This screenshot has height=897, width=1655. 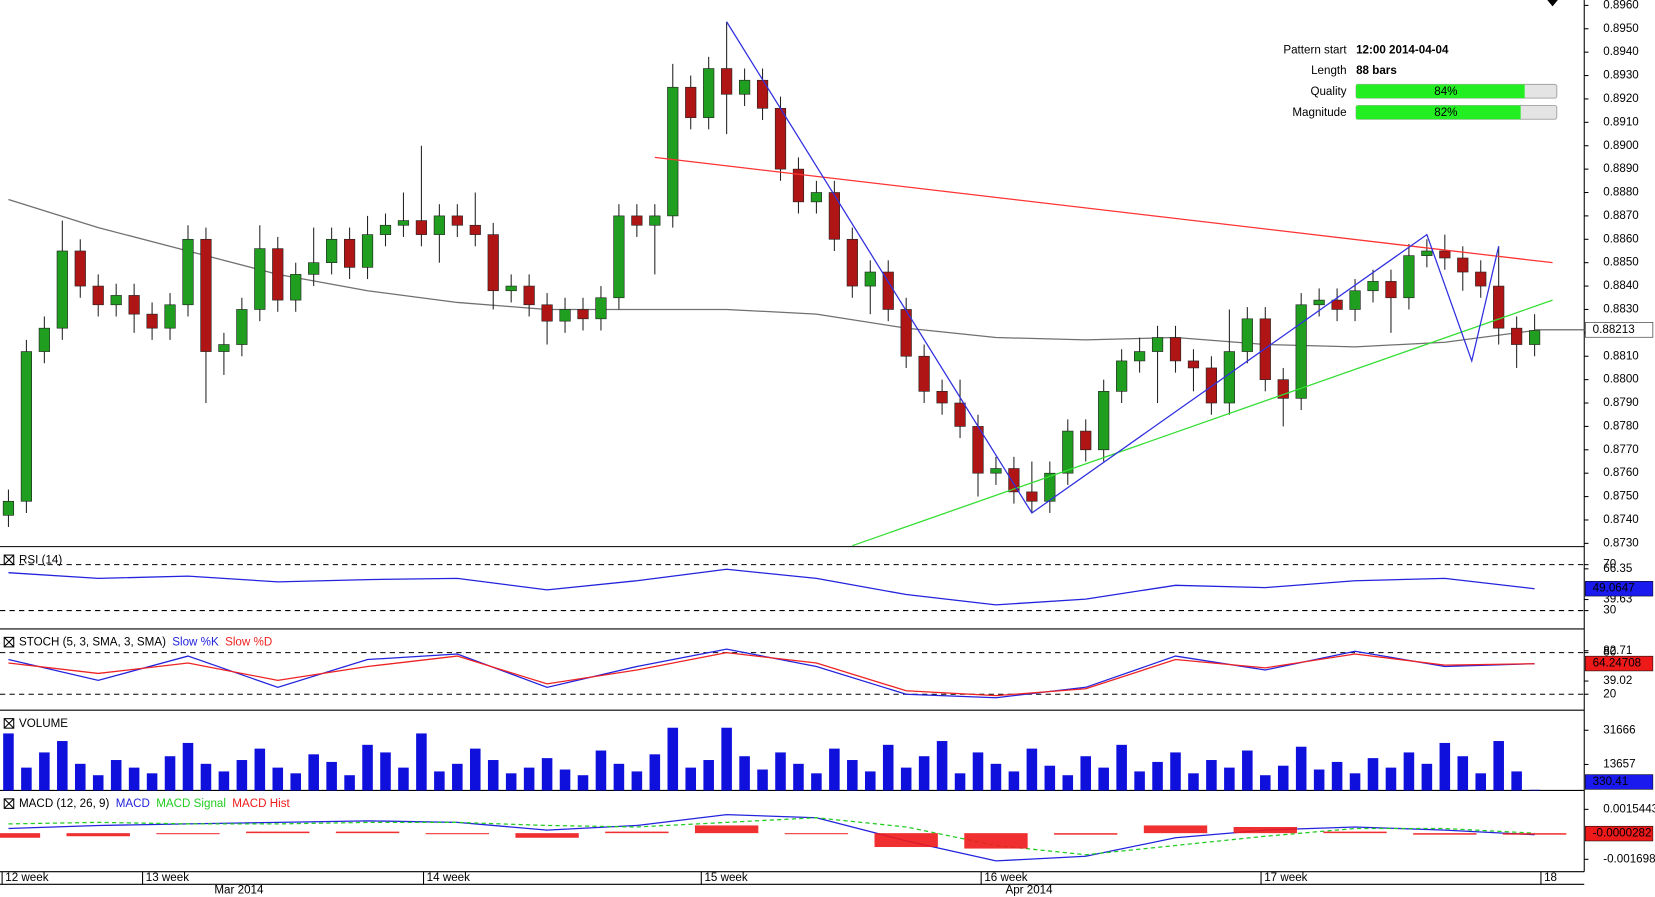 What do you see at coordinates (448, 877) in the screenshot?
I see `week-label: 14 week` at bounding box center [448, 877].